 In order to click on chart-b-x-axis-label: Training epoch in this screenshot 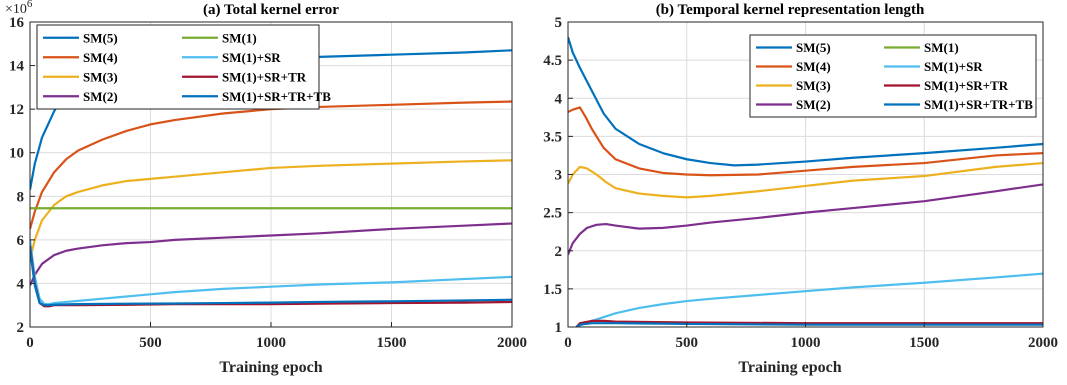, I will do `click(789, 367)`.